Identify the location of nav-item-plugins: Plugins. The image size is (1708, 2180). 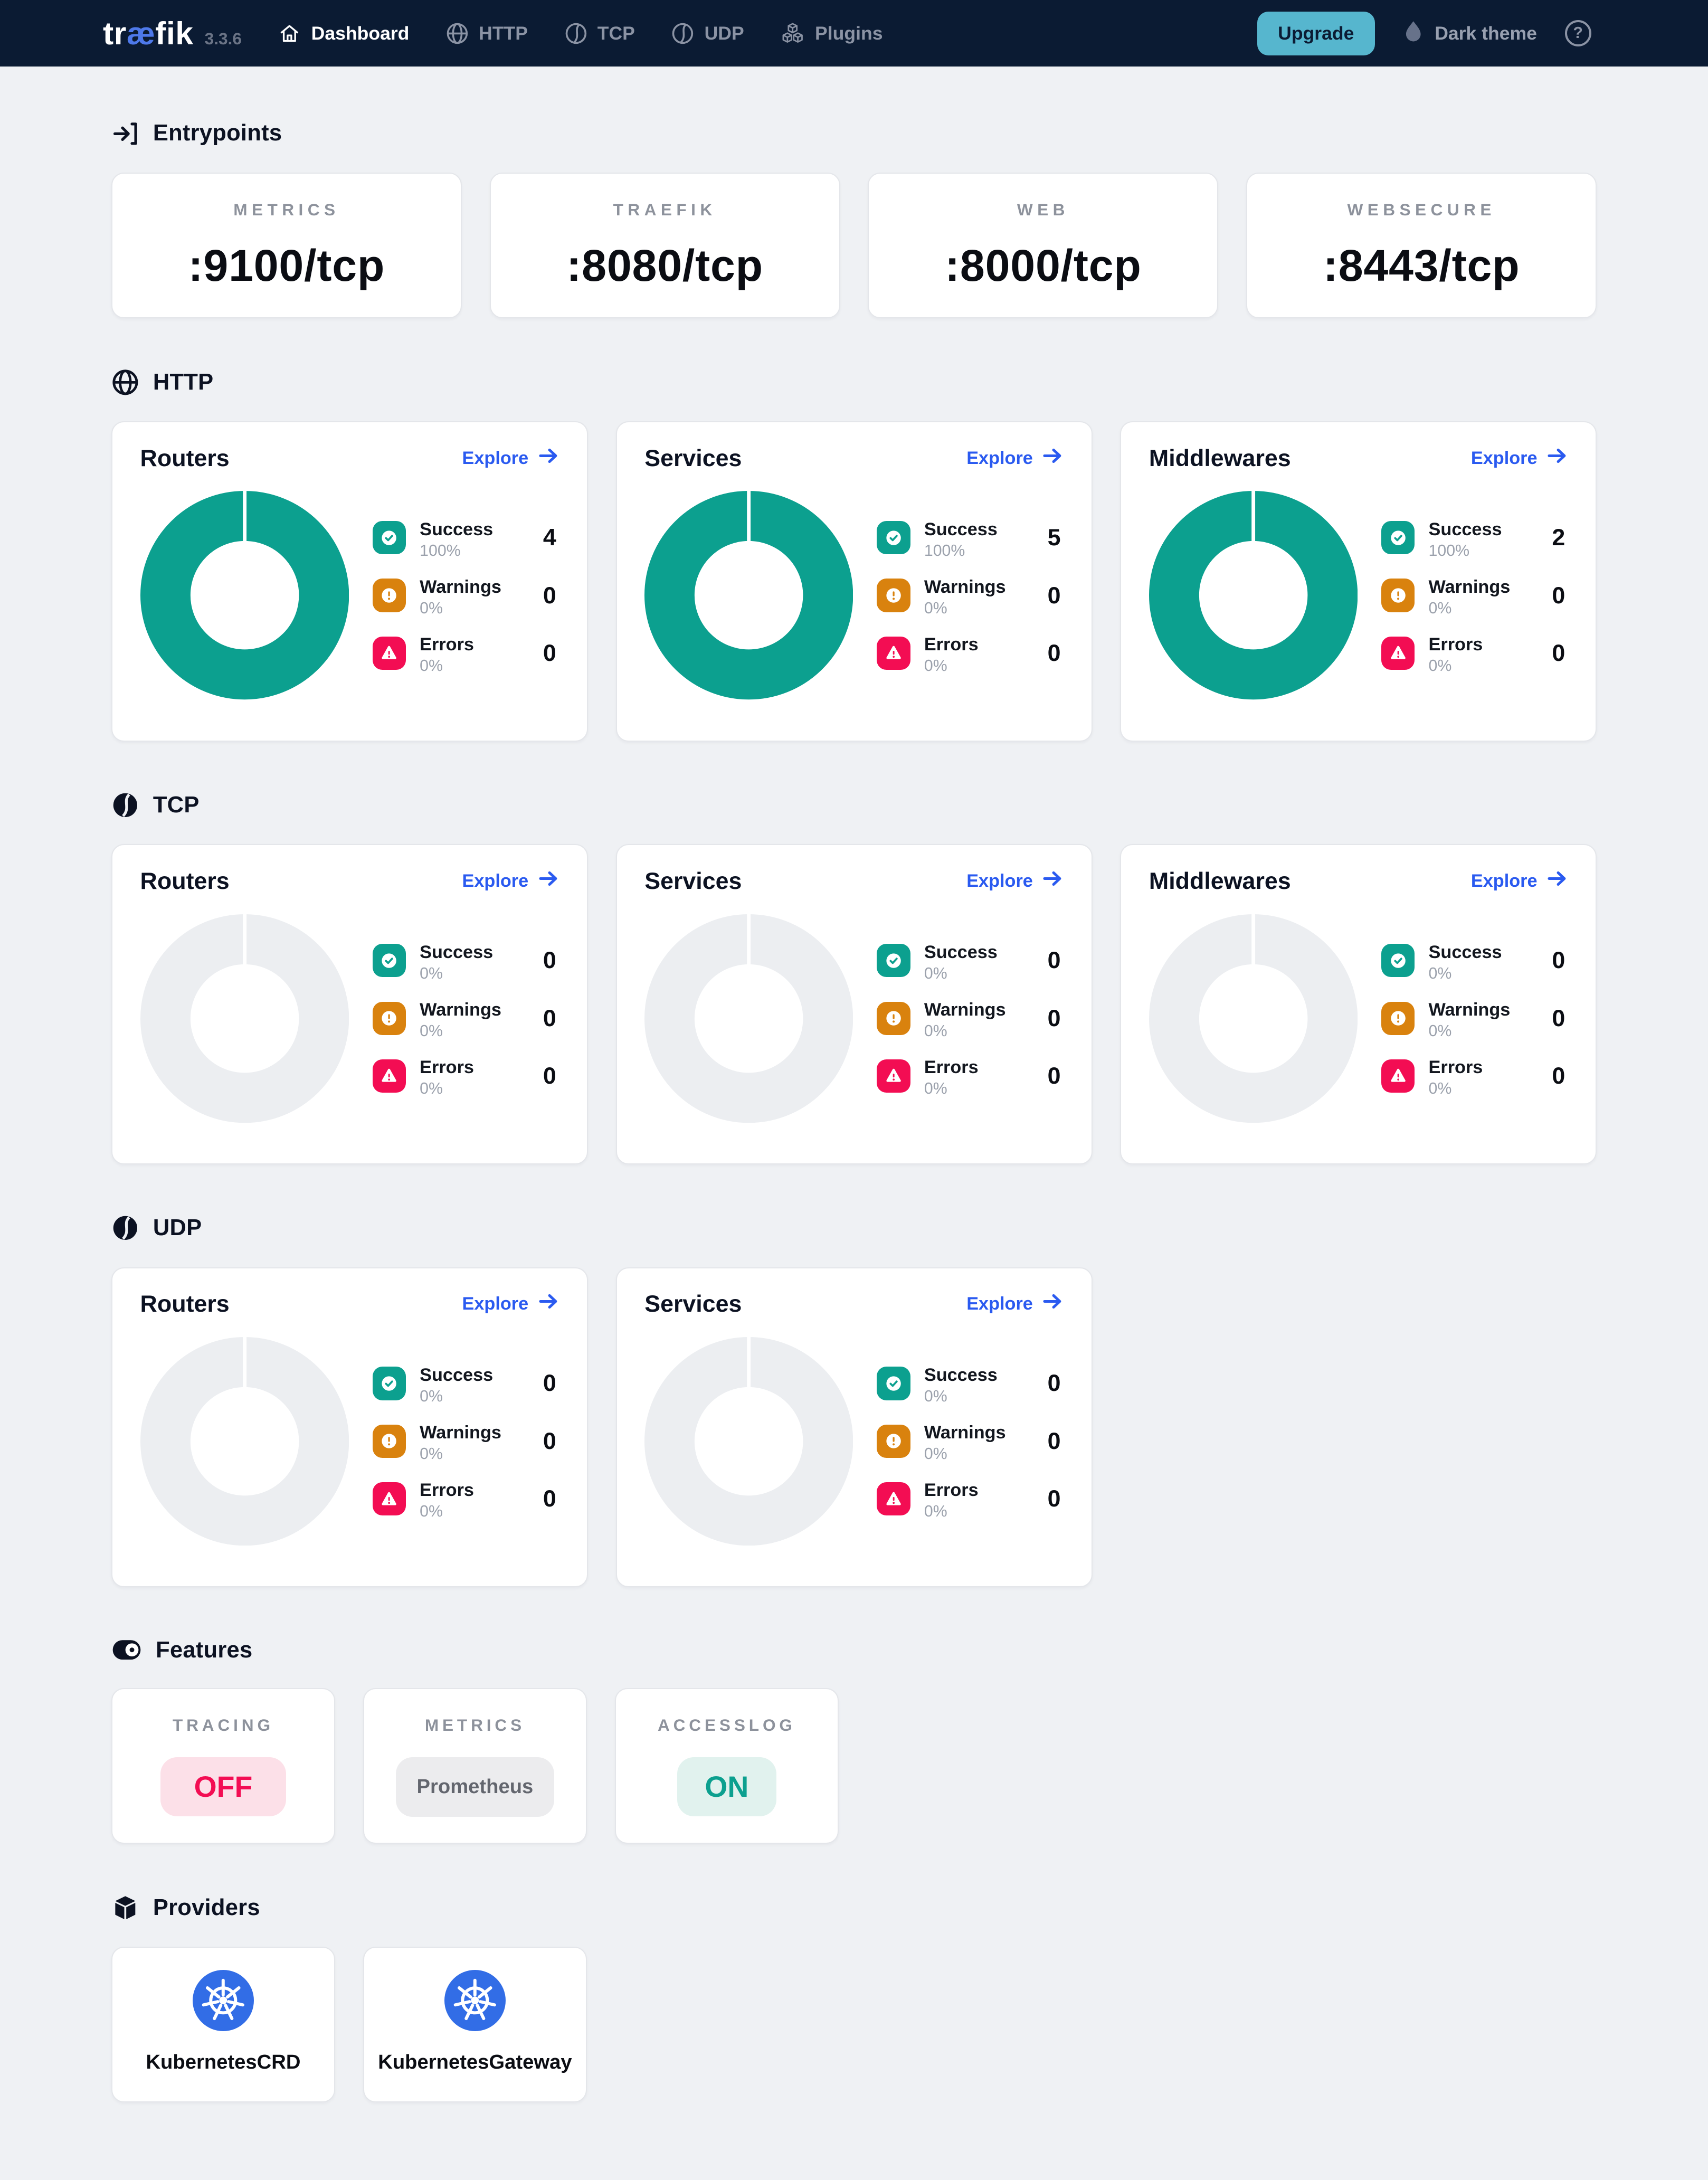
(831, 33).